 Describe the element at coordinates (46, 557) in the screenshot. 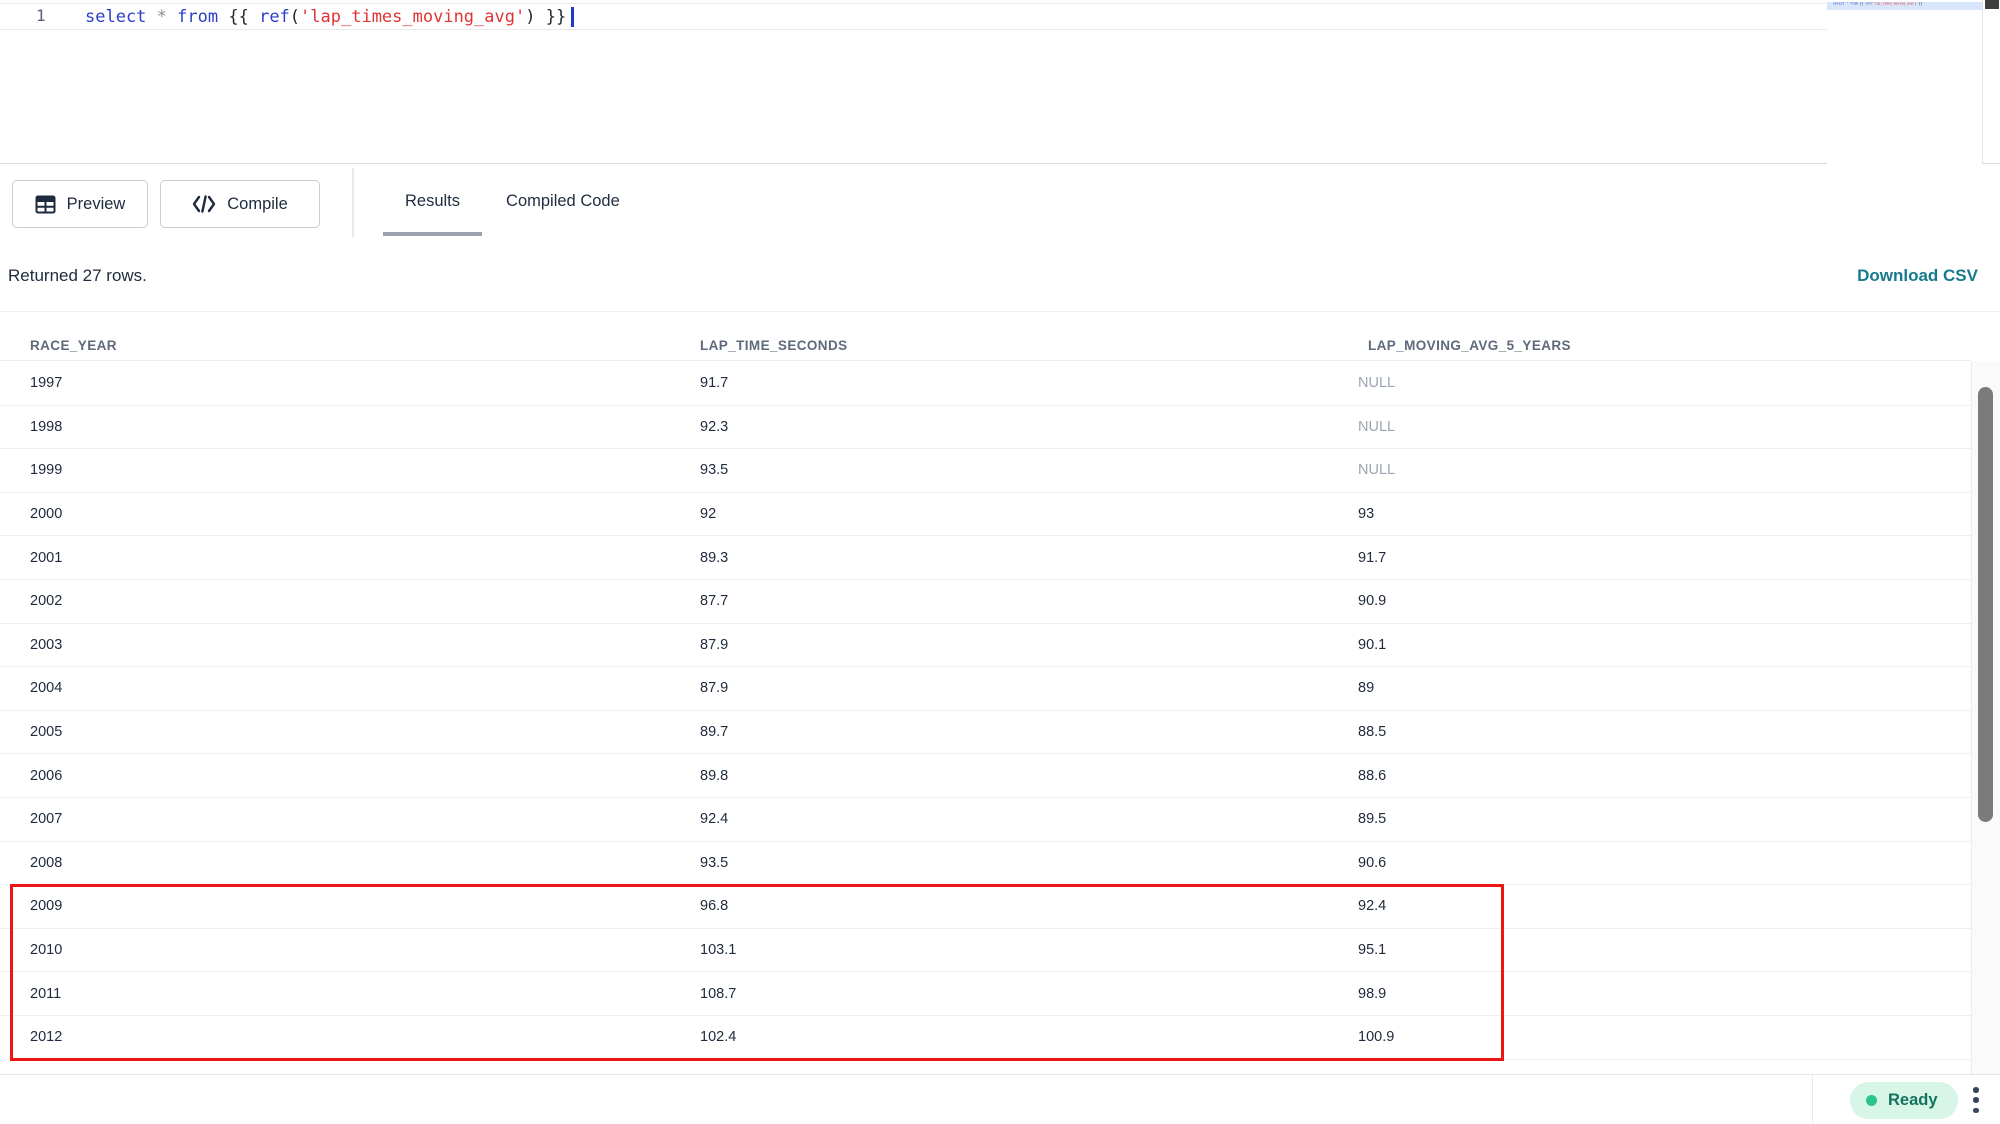

I see `table-cell: 2001` at that location.